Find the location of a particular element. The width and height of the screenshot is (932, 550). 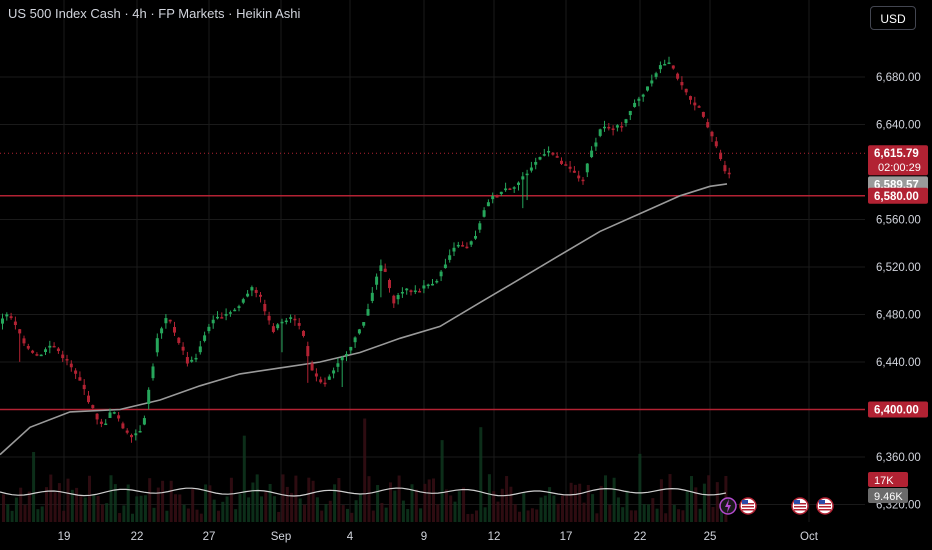

price-label: 6,615.79 is located at coordinates (896, 154).